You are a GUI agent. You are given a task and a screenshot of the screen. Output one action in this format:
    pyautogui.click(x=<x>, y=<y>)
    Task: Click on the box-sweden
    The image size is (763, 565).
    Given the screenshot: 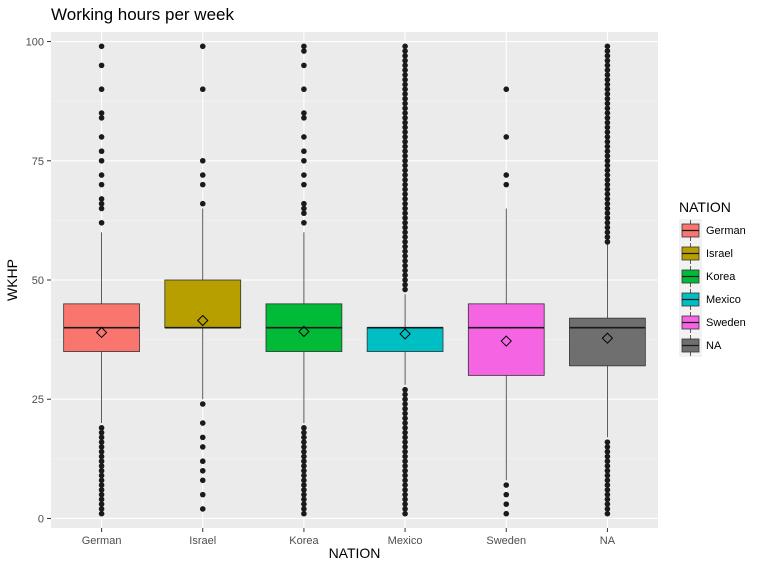 What is the action you would take?
    pyautogui.click(x=506, y=339)
    